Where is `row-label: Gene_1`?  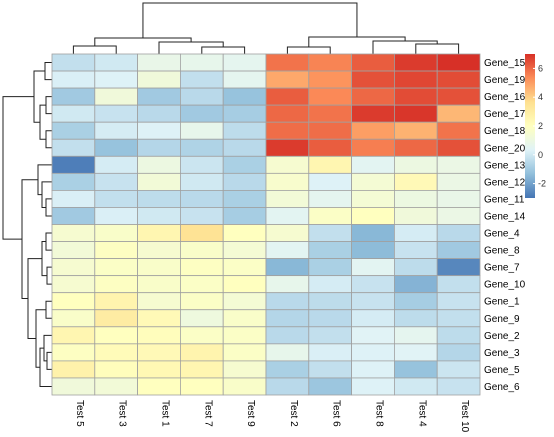
row-label: Gene_1 is located at coordinates (502, 302).